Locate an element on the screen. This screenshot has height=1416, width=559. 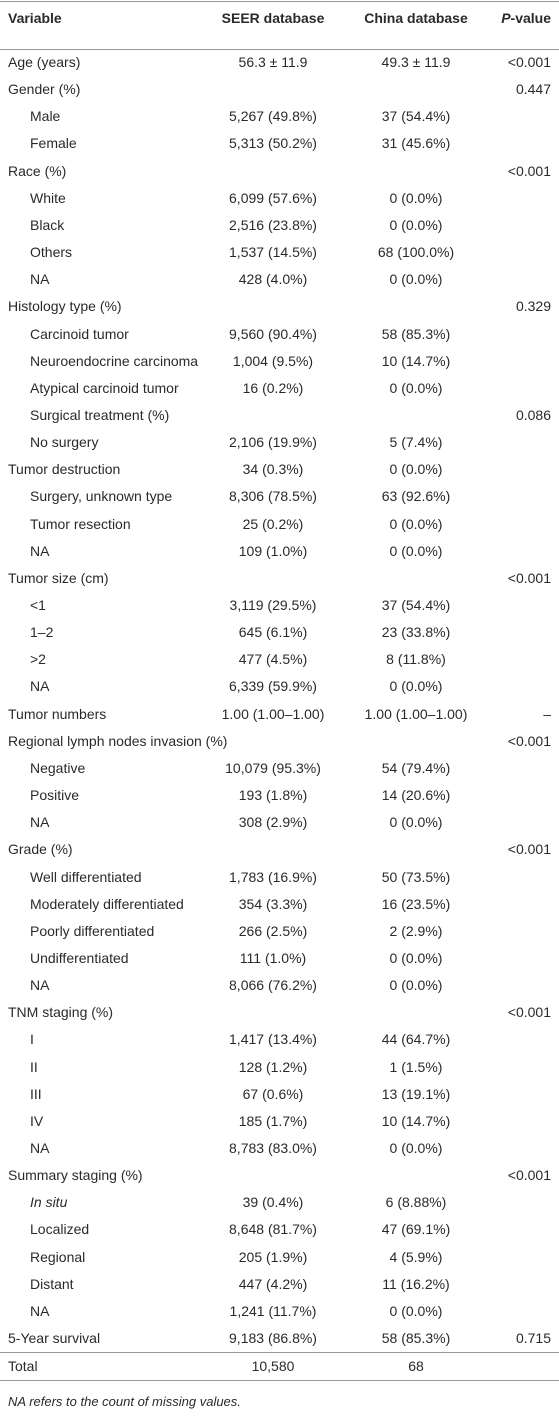
table-cell: Poorly differentiated is located at coordinates (92, 930).